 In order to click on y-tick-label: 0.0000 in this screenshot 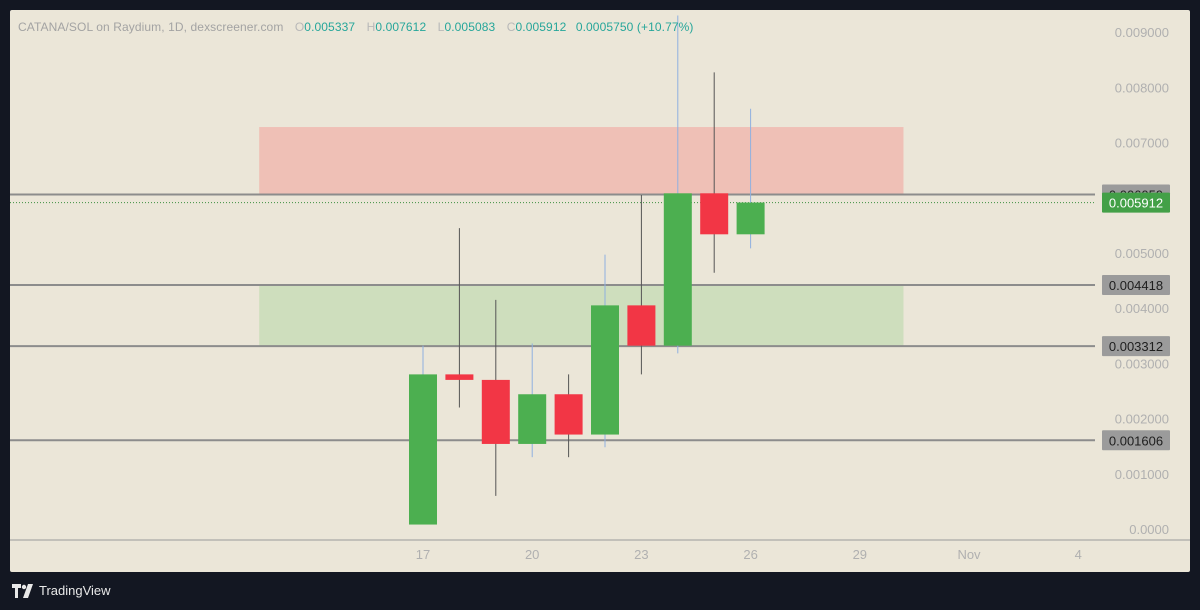, I will do `click(1149, 529)`.